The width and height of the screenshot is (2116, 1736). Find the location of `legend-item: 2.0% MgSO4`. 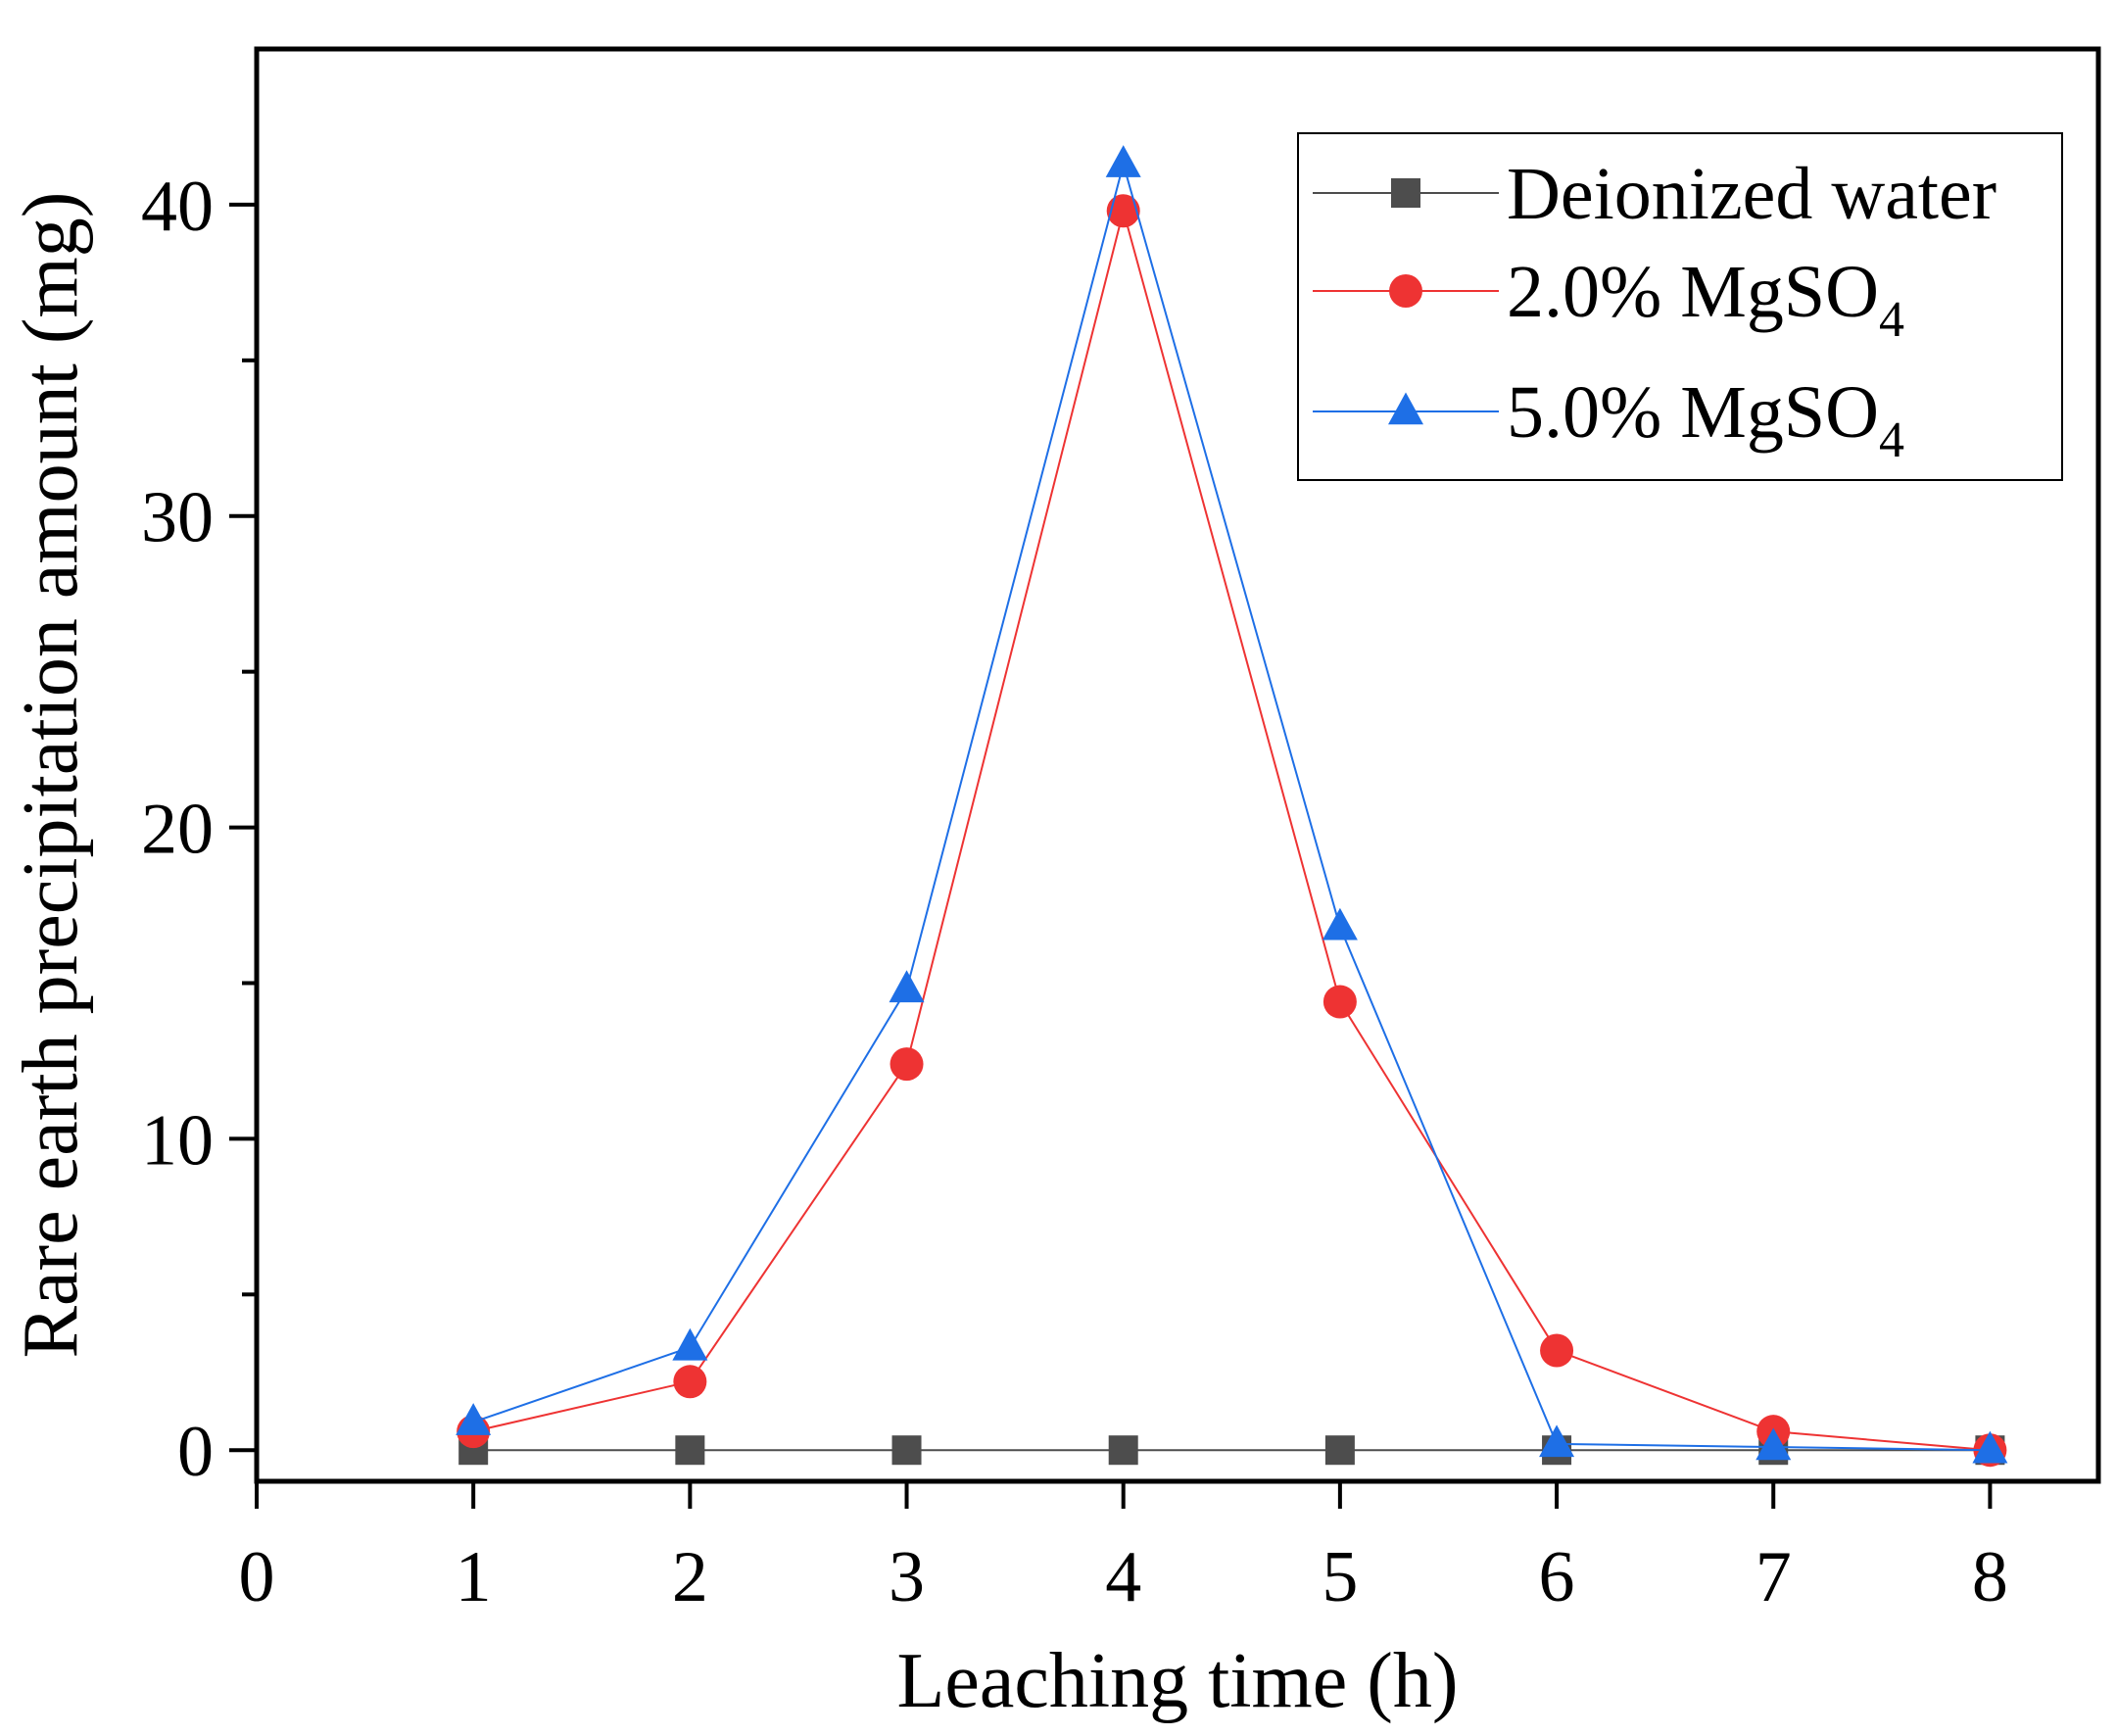

legend-item: 2.0% MgSO4 is located at coordinates (1608, 300).